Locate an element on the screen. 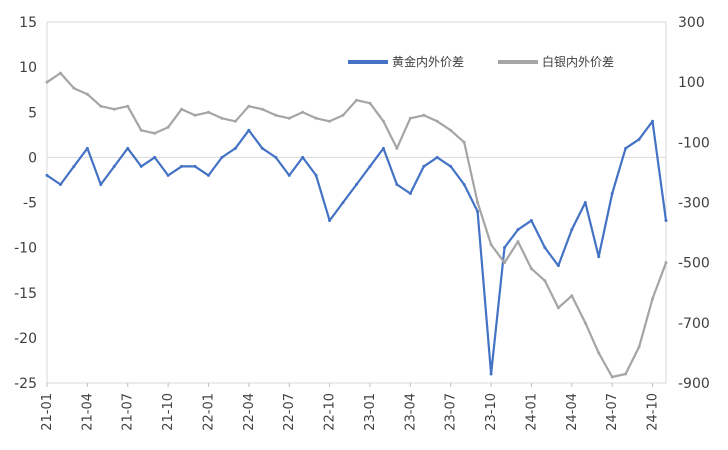 Image resolution: width=728 pixels, height=450 pixels. legend: 黄金内外价差 白银内外价差 is located at coordinates (481, 61).